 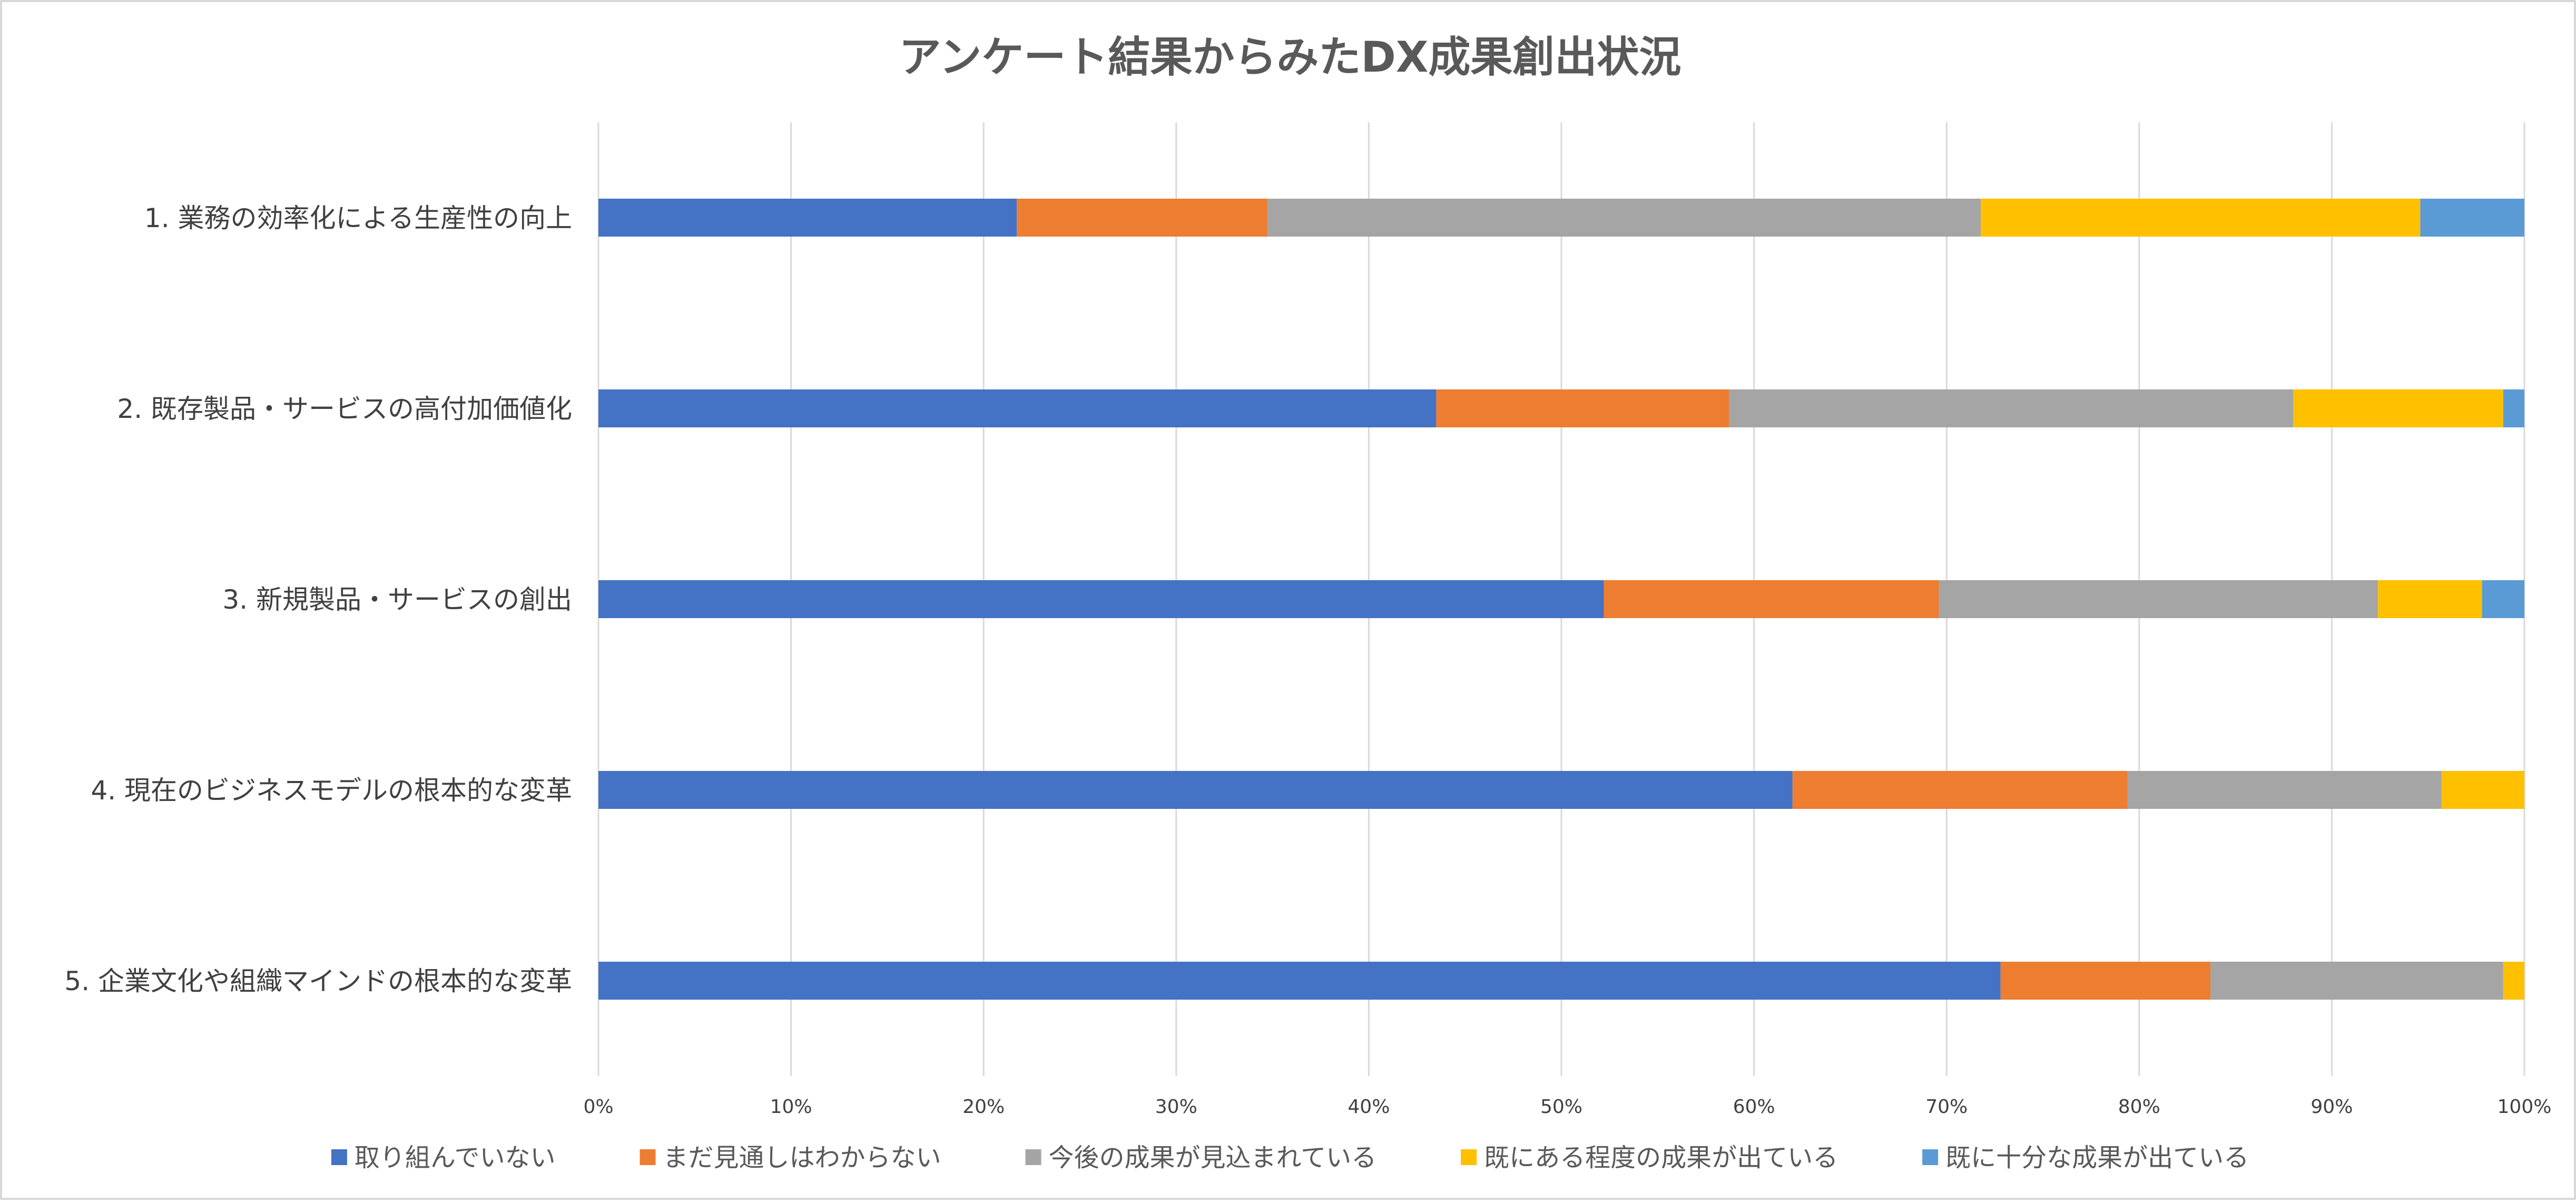 What do you see at coordinates (802, 1158) in the screenshot?
I see `legend-label: まだ見通しはわからない` at bounding box center [802, 1158].